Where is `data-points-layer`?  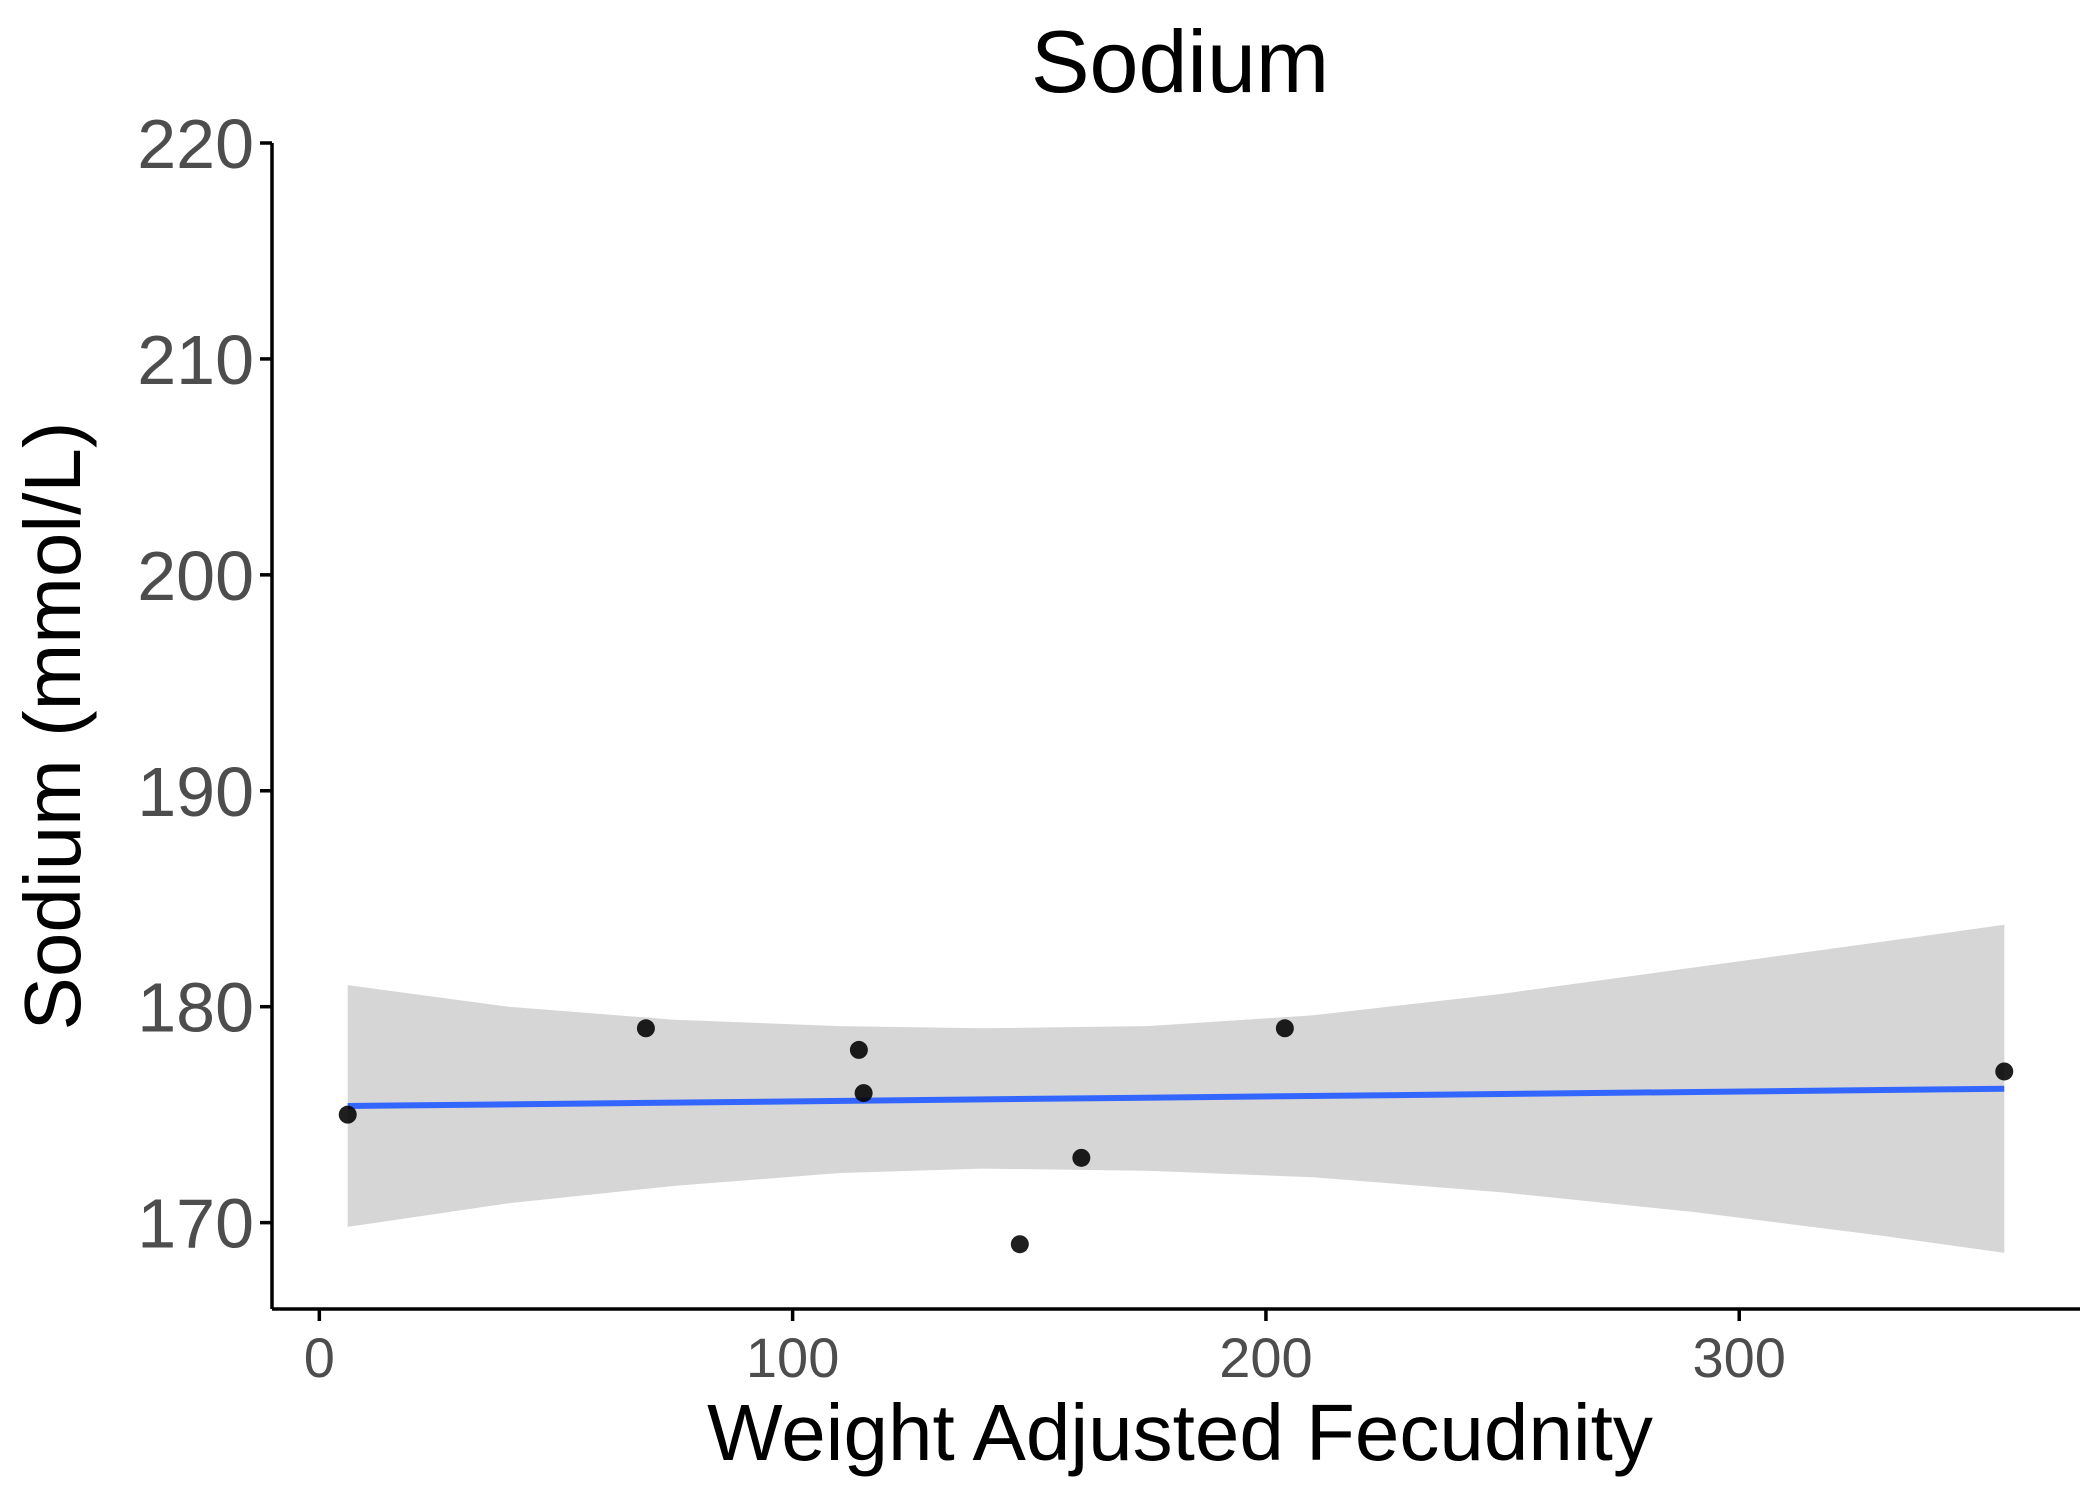 data-points-layer is located at coordinates (1176, 1136).